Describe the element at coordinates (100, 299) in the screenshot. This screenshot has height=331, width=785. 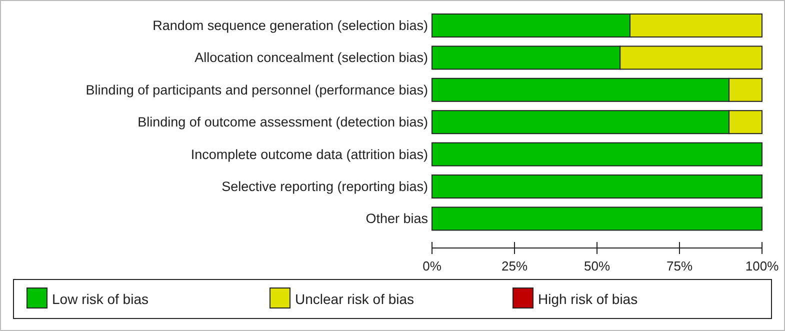
I see `legend-label: Low risk of bias` at that location.